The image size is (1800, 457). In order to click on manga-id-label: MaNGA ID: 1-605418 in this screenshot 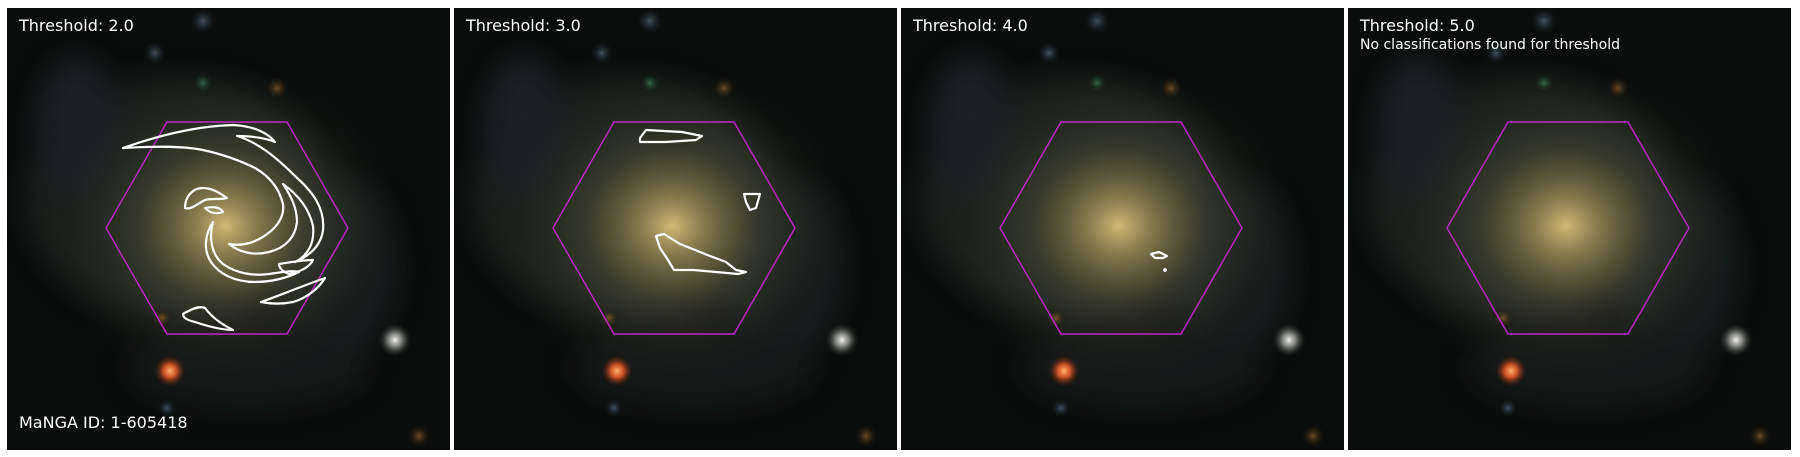, I will do `click(103, 422)`.